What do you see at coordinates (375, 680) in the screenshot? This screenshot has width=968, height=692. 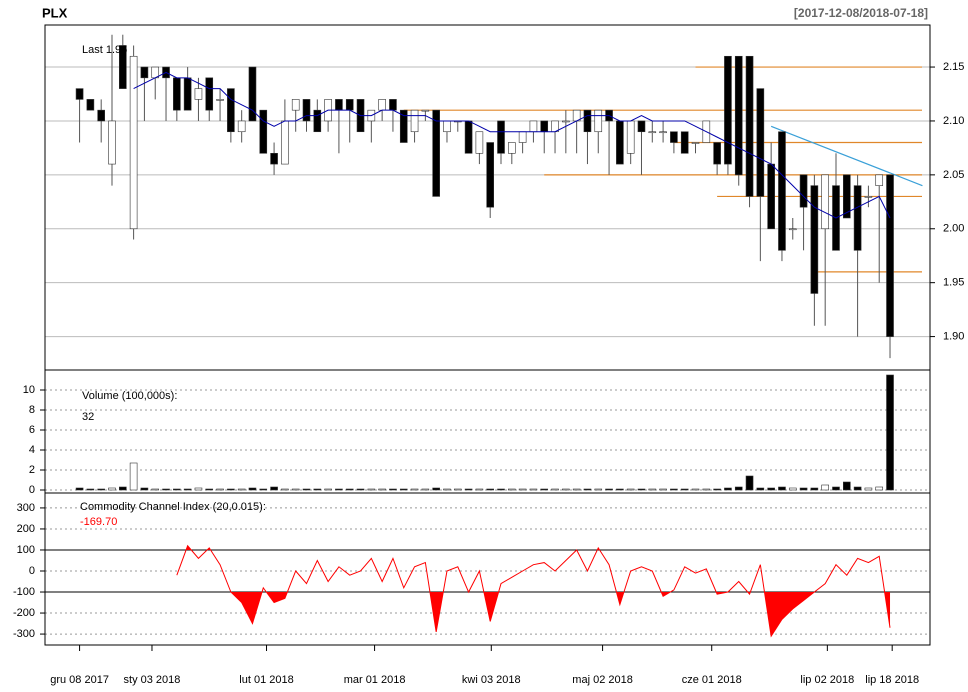 I see `x-tick-label: mar 01 2018` at bounding box center [375, 680].